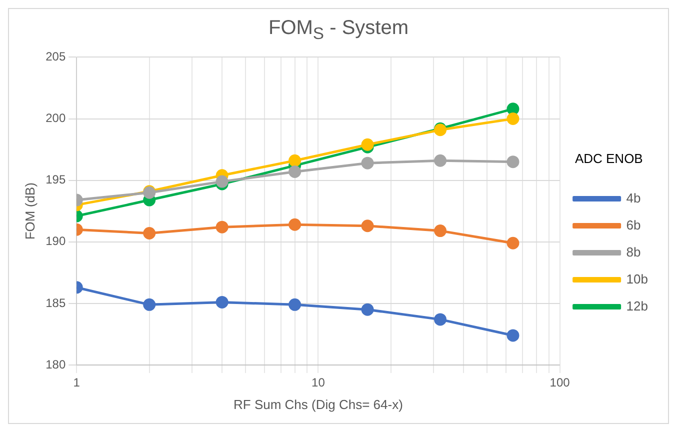 Image resolution: width=677 pixels, height=432 pixels. I want to click on legend-label: 10b, so click(637, 278).